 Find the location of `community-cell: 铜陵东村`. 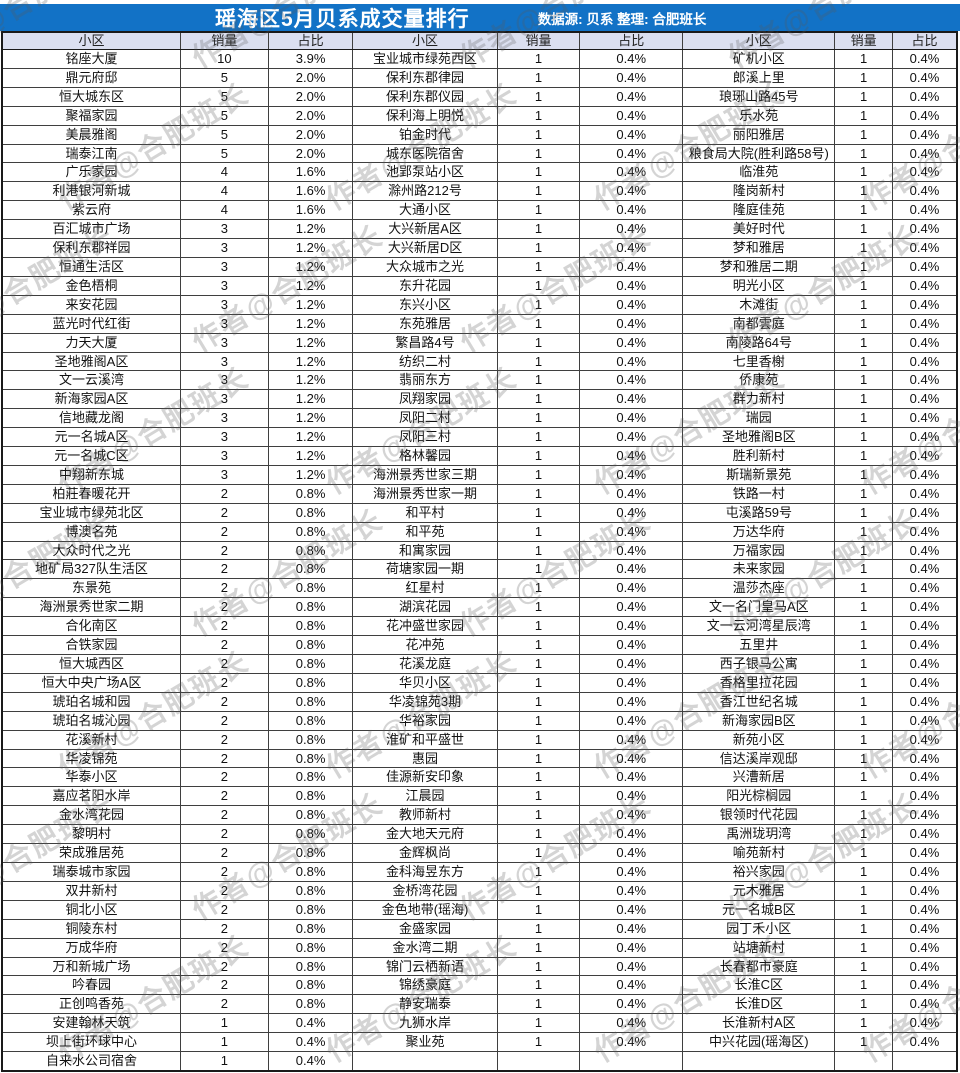

community-cell: 铜陵东村 is located at coordinates (91, 928).